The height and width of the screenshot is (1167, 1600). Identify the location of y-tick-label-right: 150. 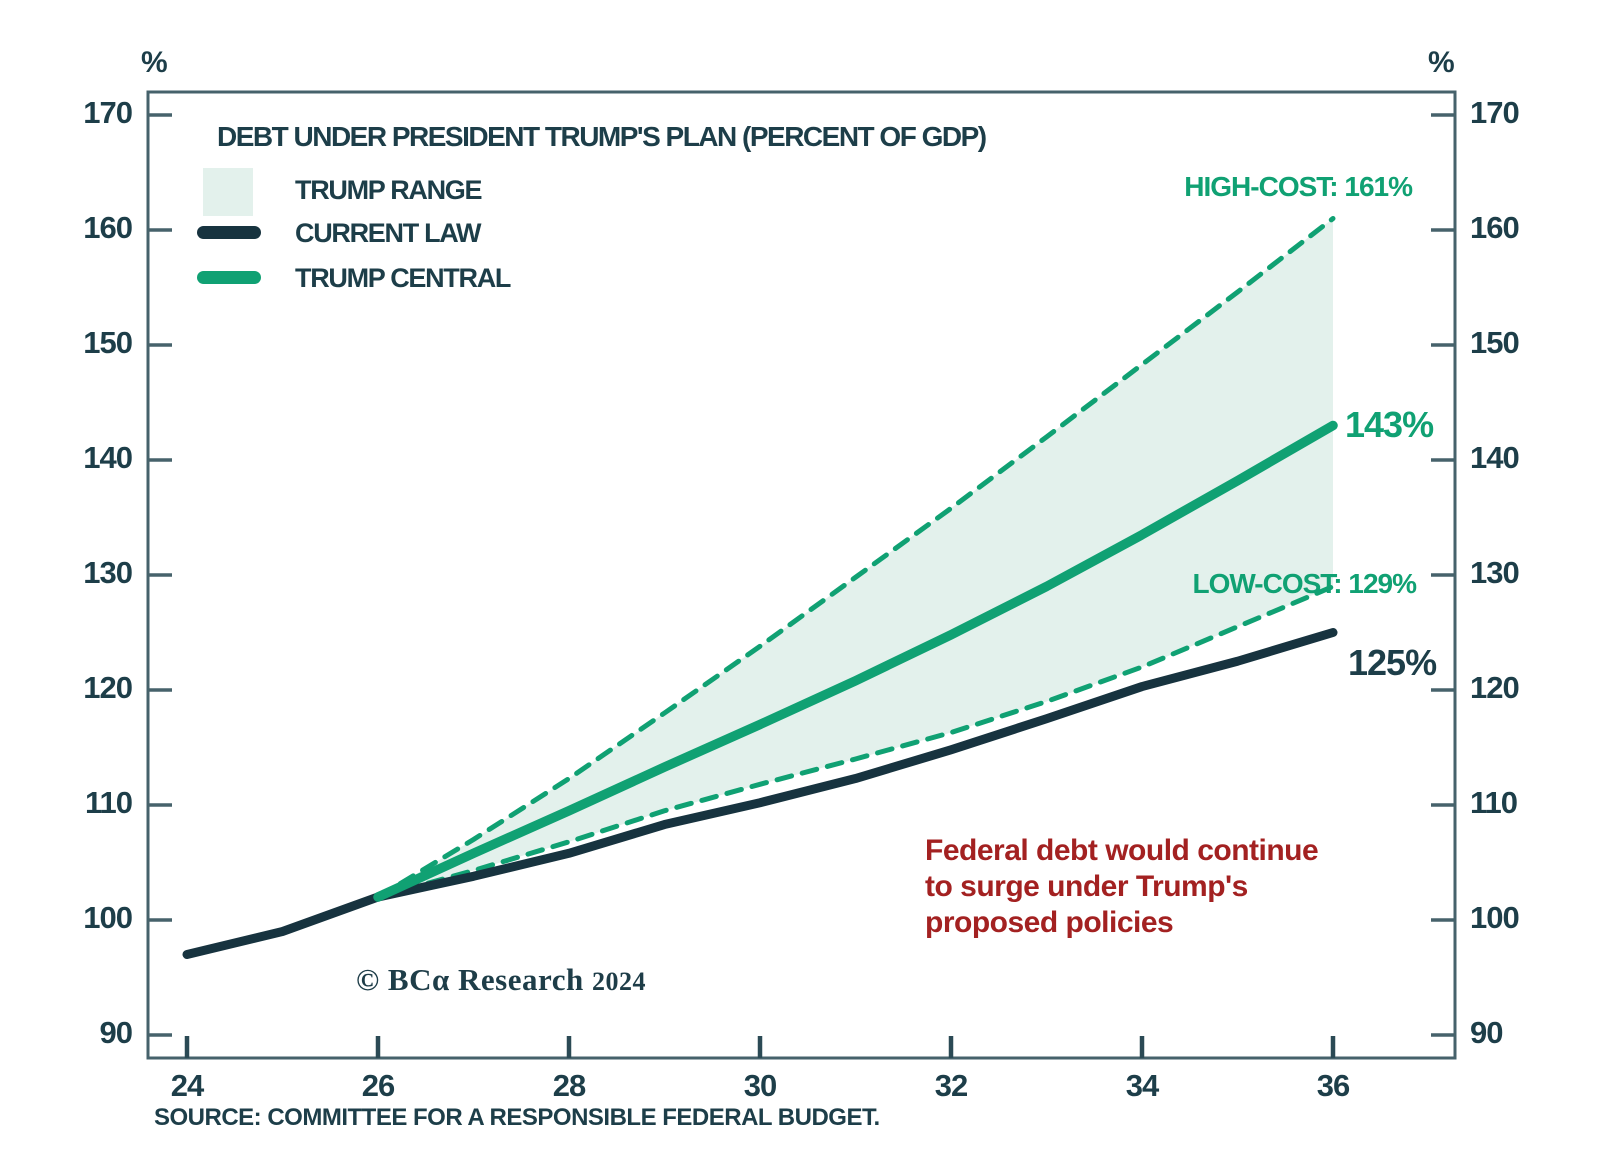
(1495, 342).